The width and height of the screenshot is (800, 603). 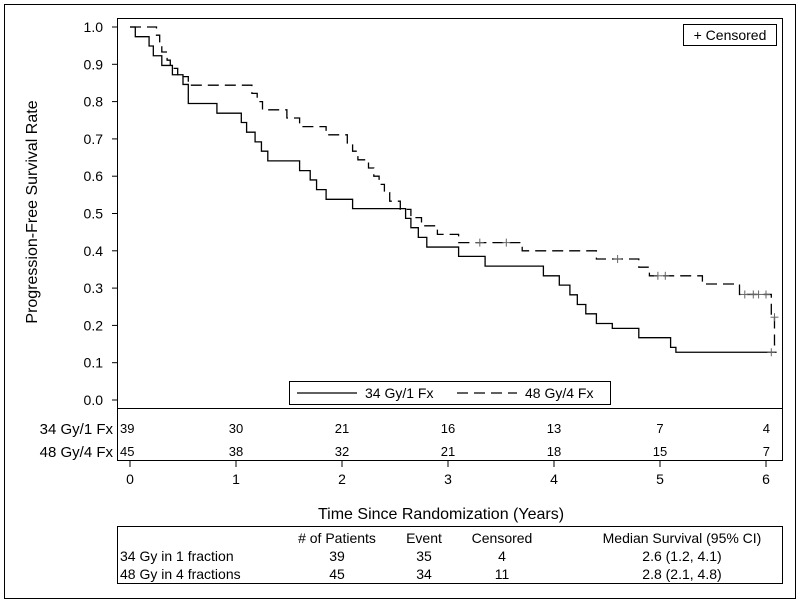 What do you see at coordinates (424, 538) in the screenshot?
I see `summary-header-cell: Event` at bounding box center [424, 538].